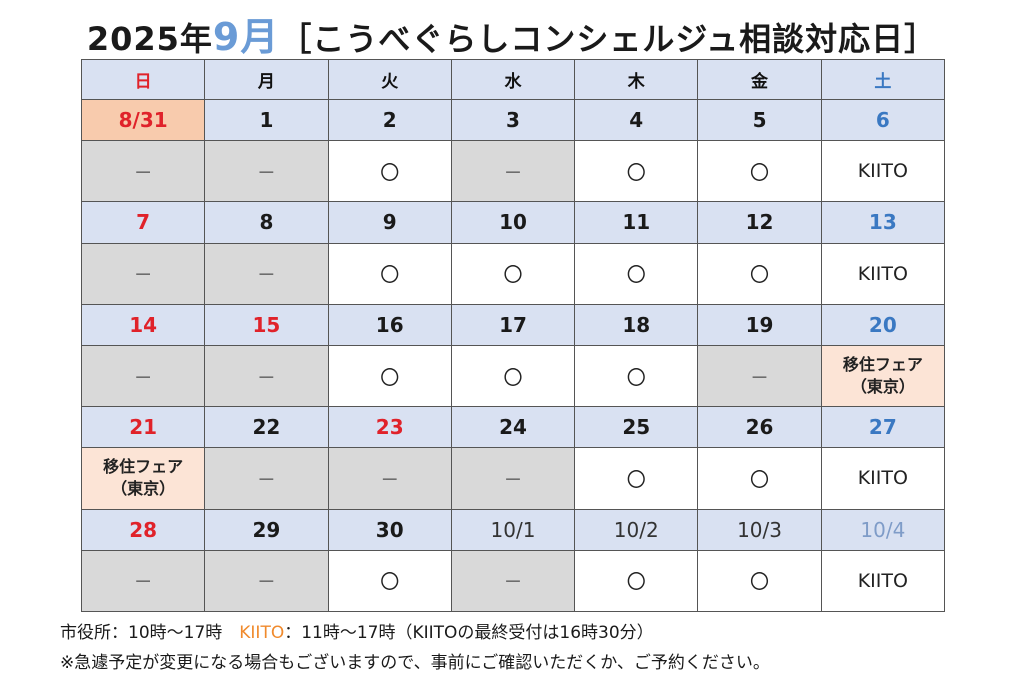 The height and width of the screenshot is (683, 1024). What do you see at coordinates (143, 79) in the screenshot?
I see `weekday-sun: 日` at bounding box center [143, 79].